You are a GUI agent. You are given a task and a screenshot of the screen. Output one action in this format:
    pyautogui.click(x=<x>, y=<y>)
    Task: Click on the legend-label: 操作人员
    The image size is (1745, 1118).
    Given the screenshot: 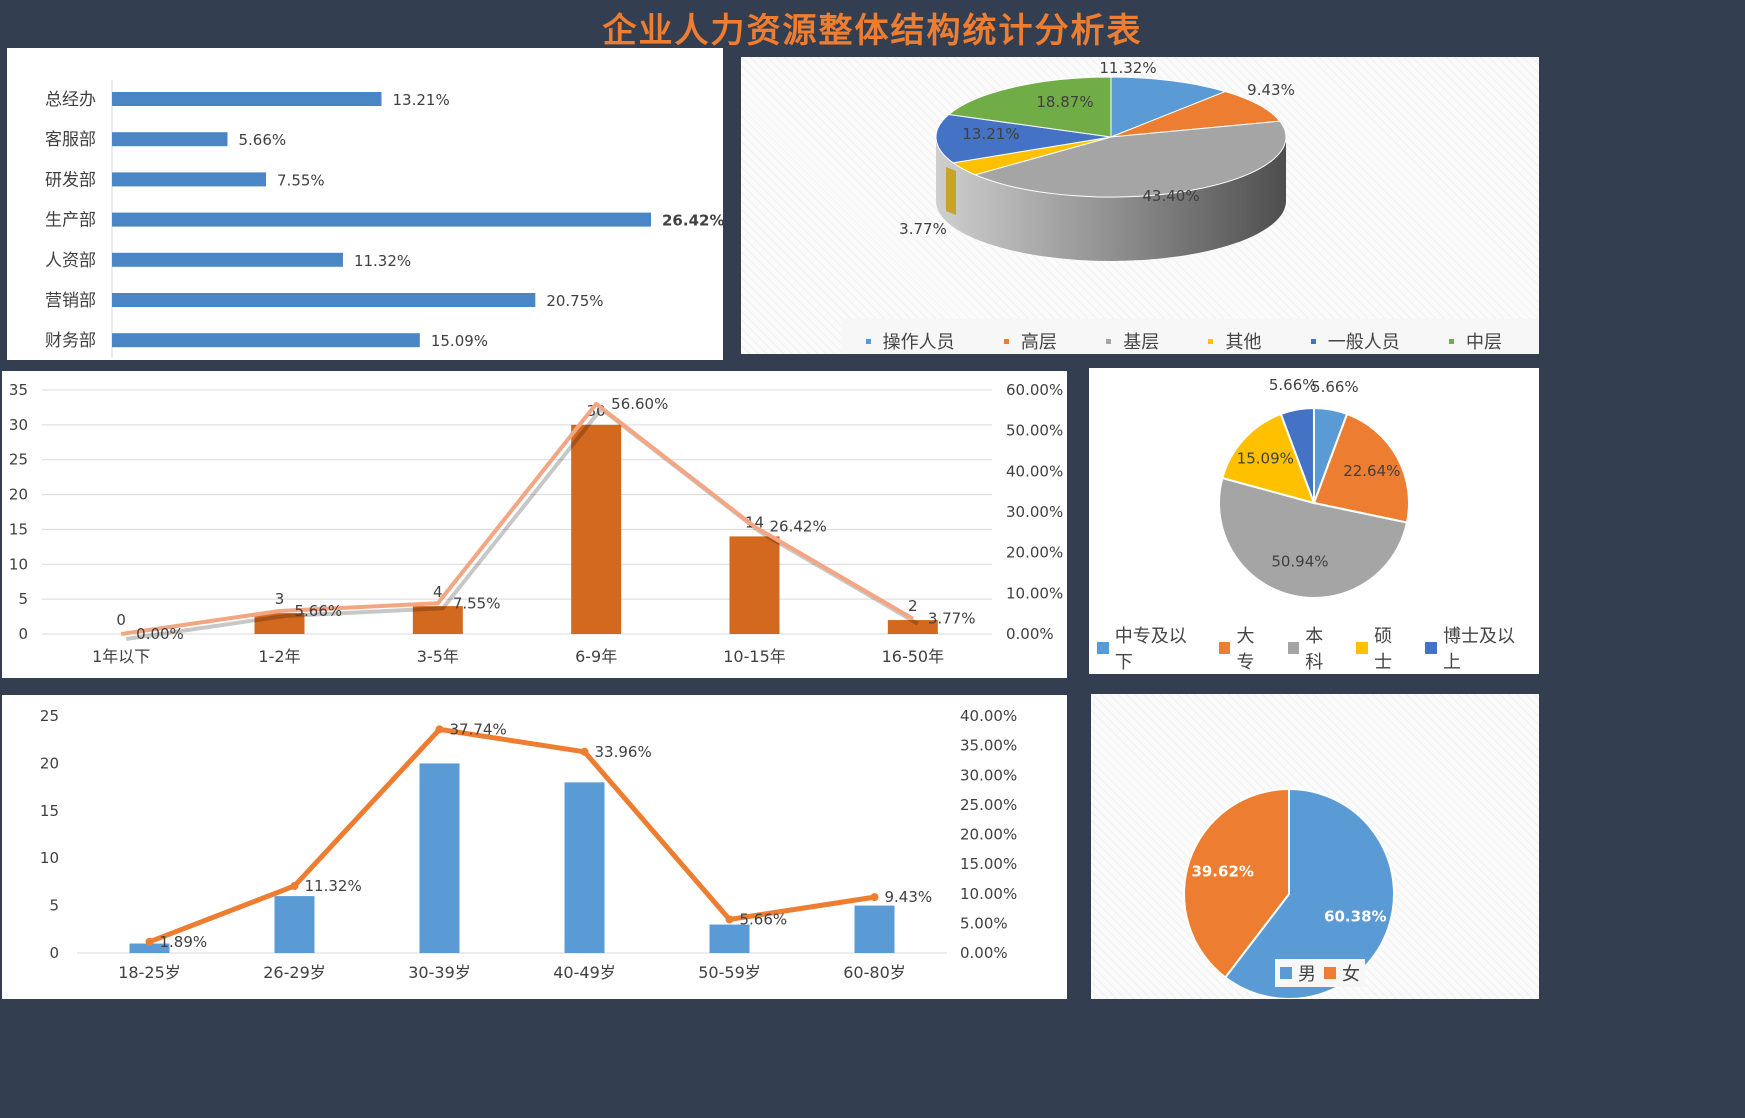 What is the action you would take?
    pyautogui.click(x=918, y=342)
    